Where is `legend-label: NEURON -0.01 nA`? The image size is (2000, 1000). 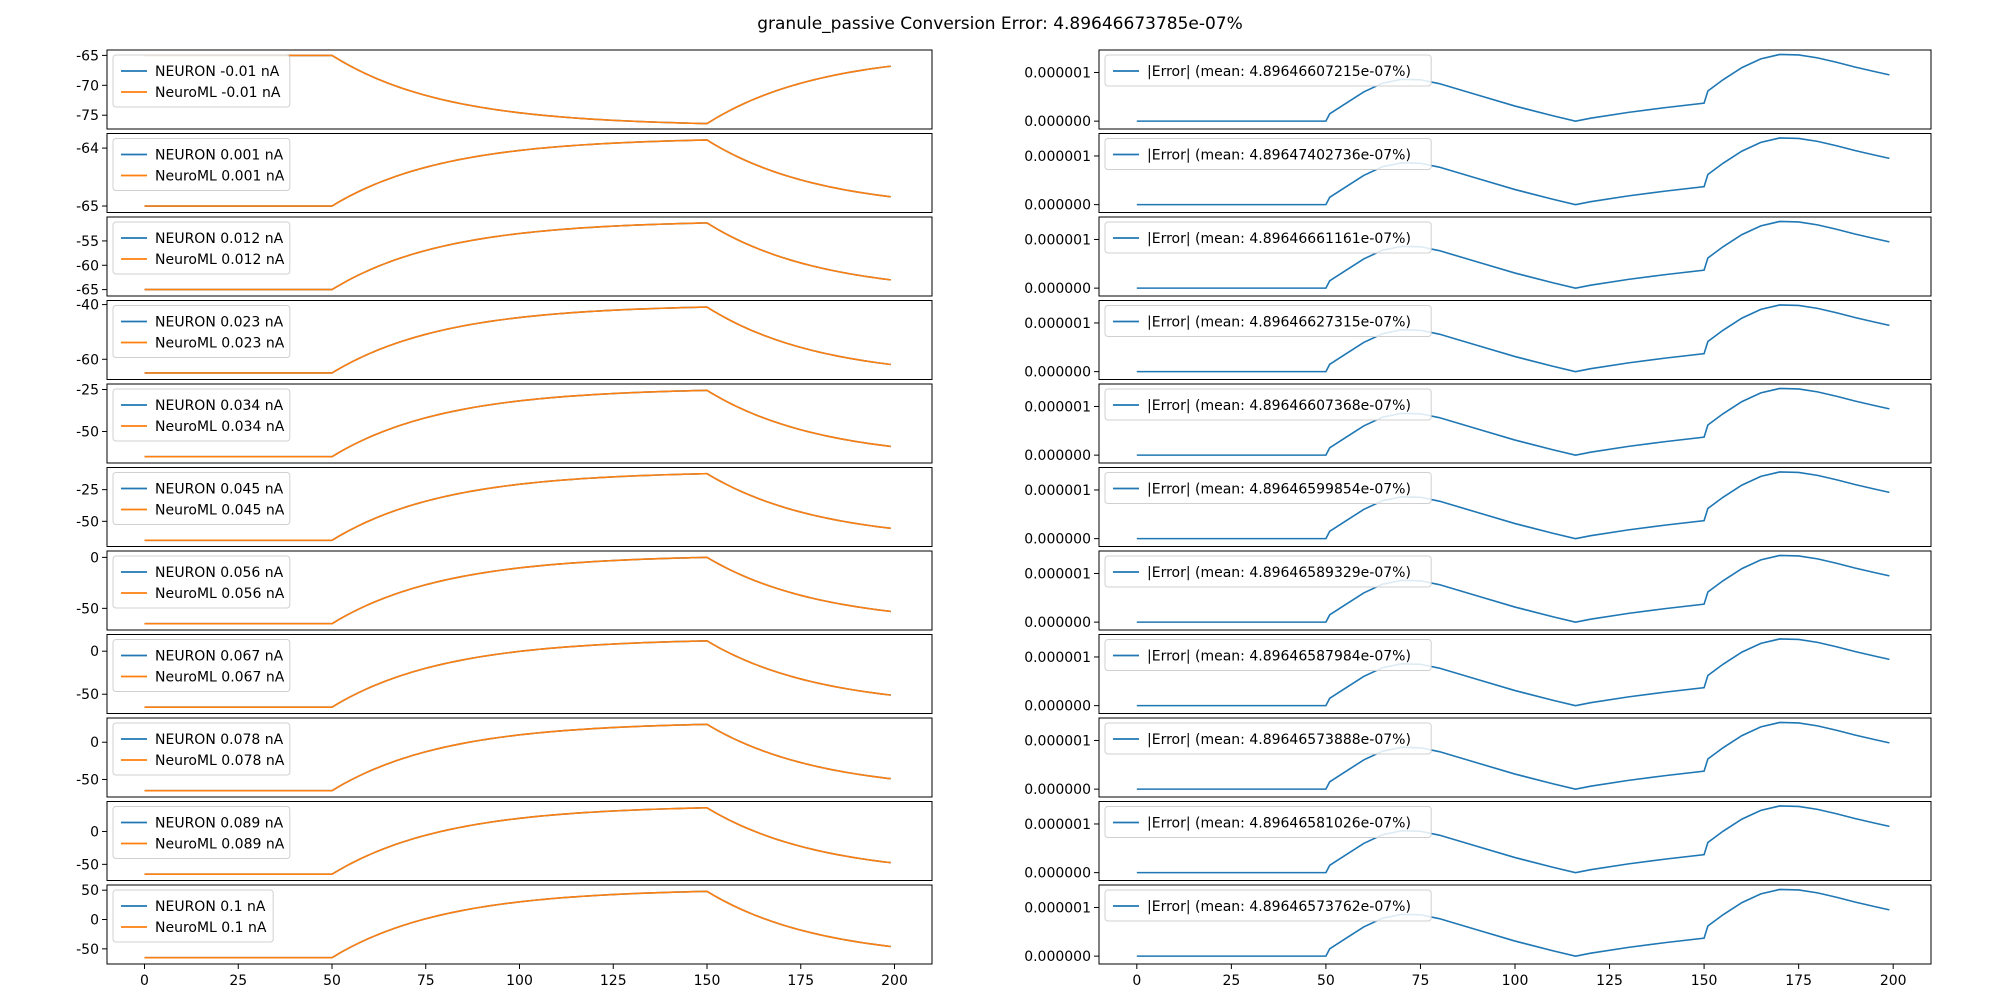
legend-label: NEURON -0.01 nA is located at coordinates (217, 72).